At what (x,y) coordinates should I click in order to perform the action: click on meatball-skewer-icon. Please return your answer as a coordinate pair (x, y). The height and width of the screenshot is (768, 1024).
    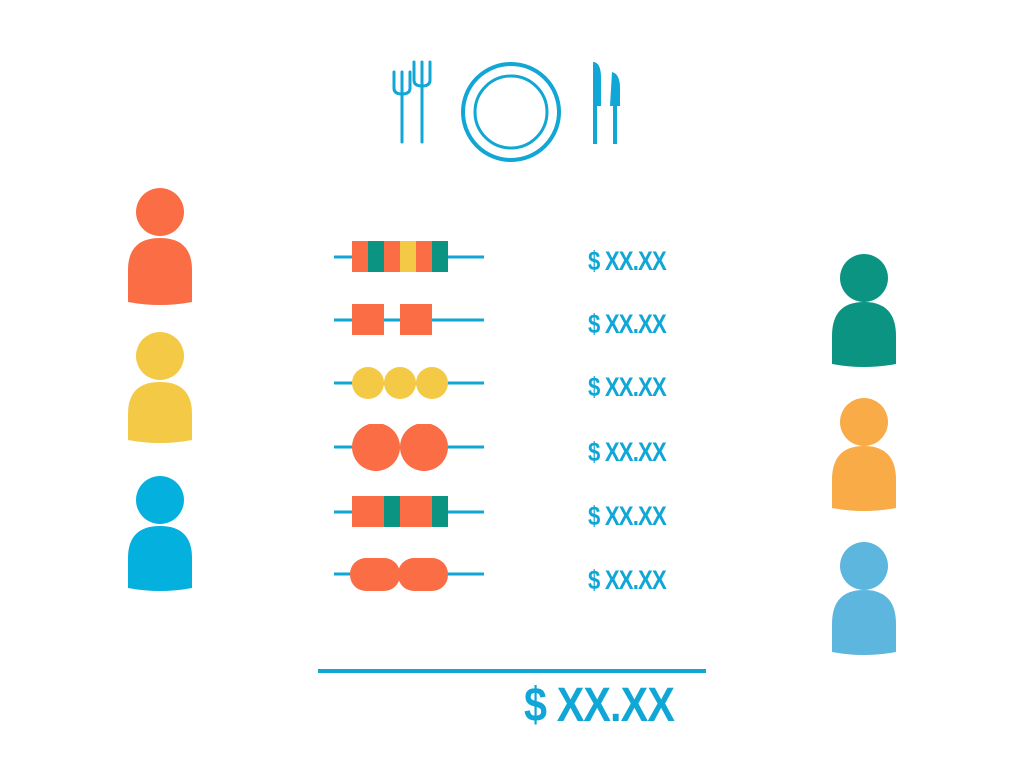
    Looking at the image, I should click on (409, 447).